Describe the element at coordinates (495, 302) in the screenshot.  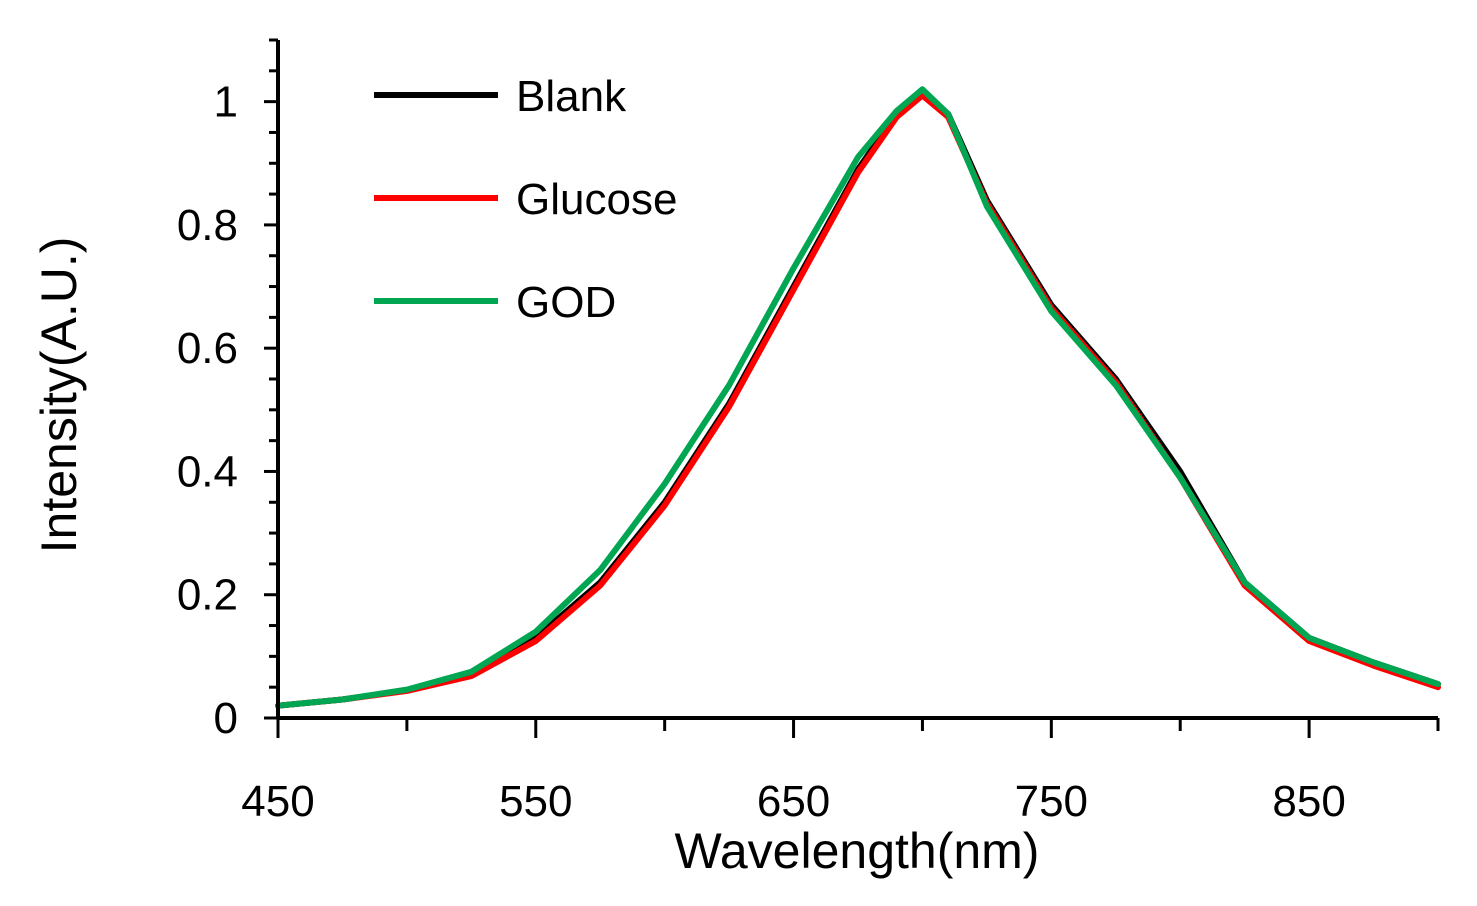
I see `legend-item-god: GOD` at that location.